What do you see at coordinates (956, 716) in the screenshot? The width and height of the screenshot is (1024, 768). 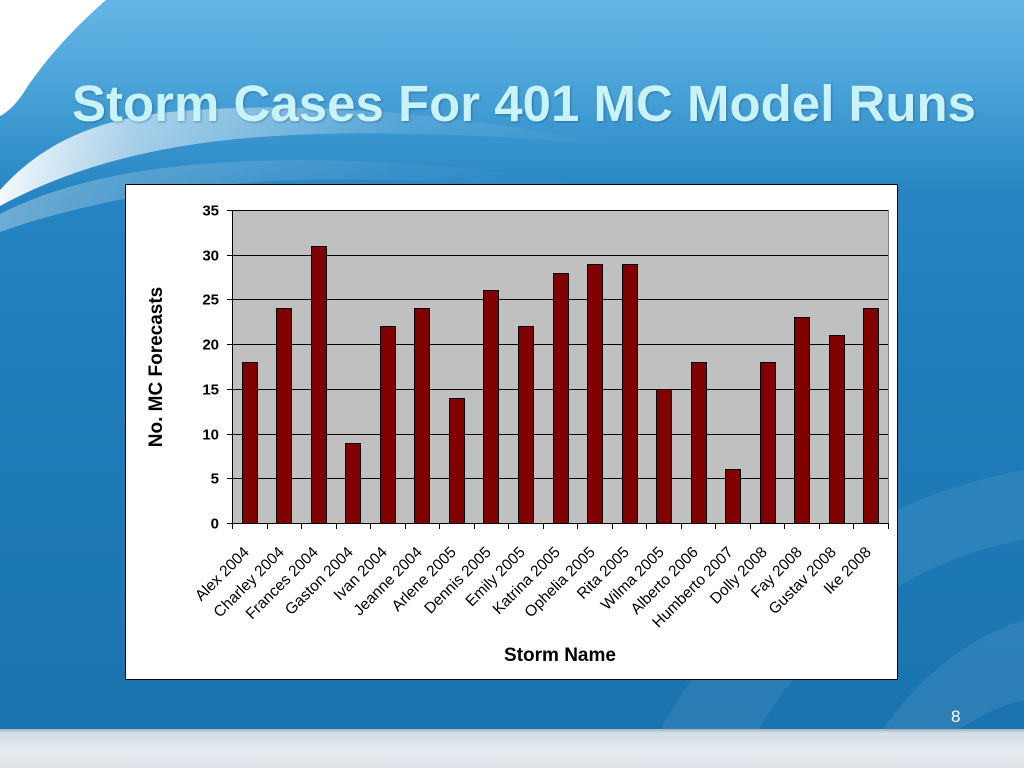 I see `page-number: 8` at bounding box center [956, 716].